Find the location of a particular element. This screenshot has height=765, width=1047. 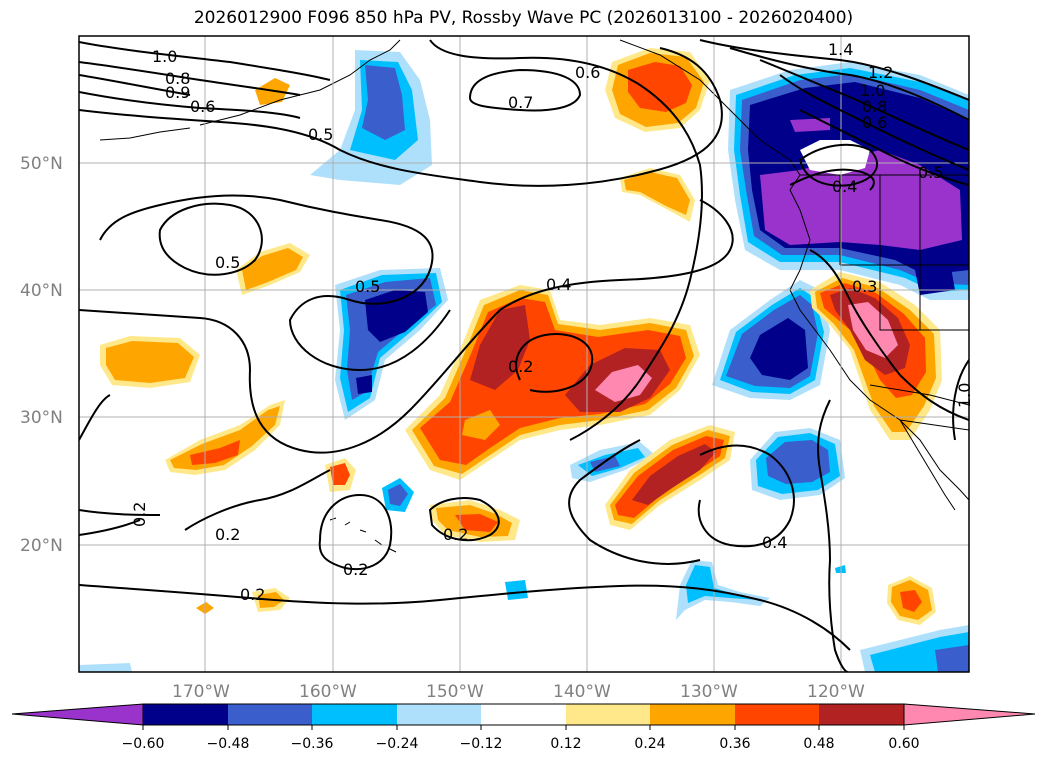

contour-0-2-hawaii is located at coordinates (355, 531).